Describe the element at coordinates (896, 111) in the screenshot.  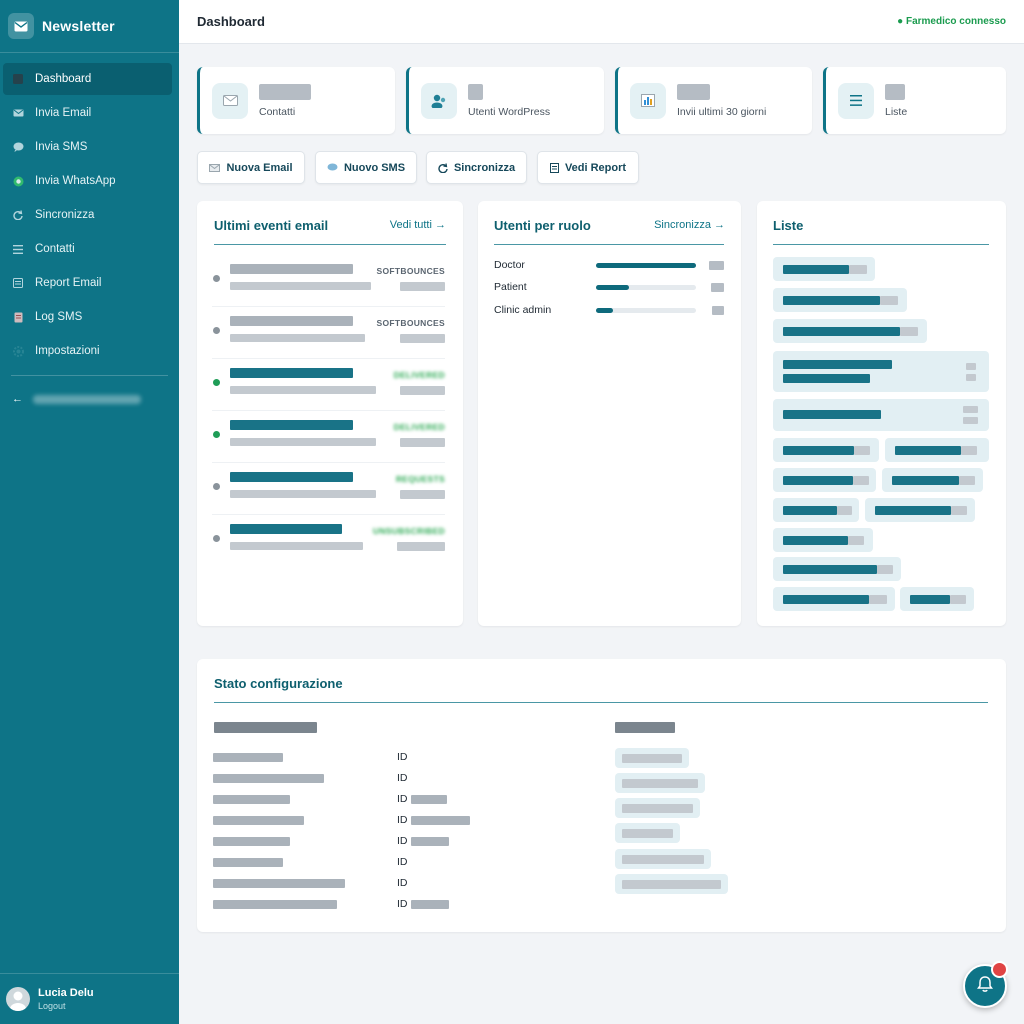
I see `stat-label: Liste` at that location.